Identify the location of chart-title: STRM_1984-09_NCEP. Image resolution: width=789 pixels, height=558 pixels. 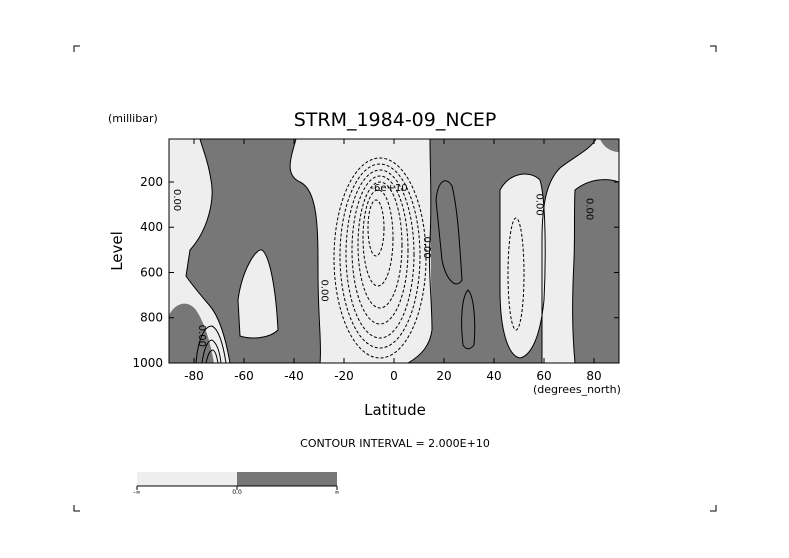
(395, 120).